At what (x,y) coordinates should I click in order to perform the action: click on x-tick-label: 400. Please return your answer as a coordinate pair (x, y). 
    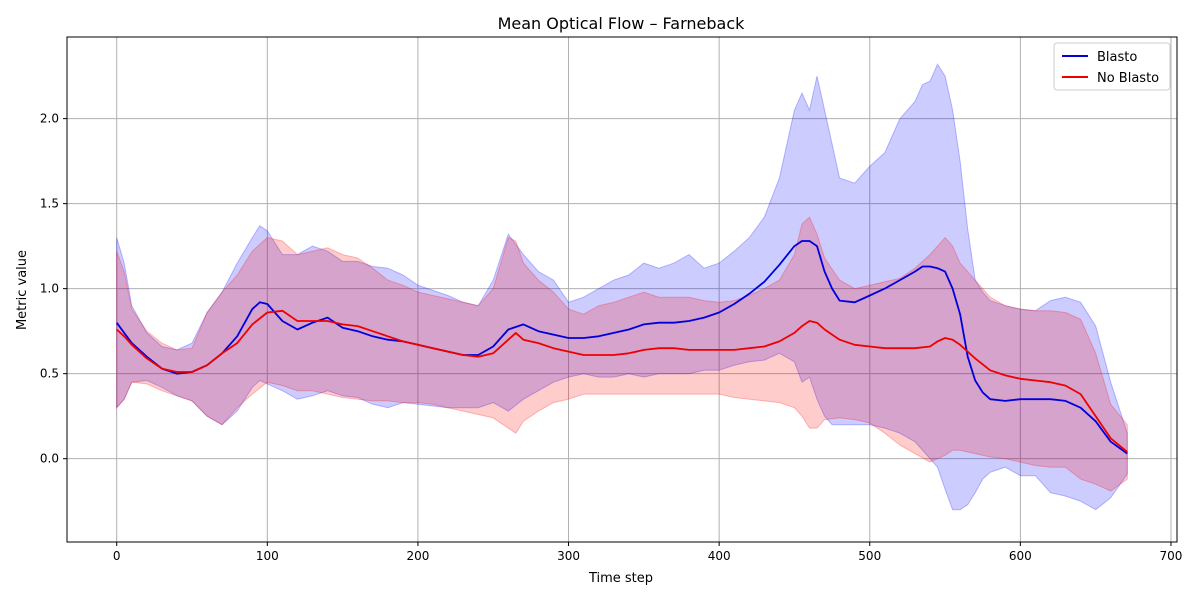
    Looking at the image, I should click on (719, 556).